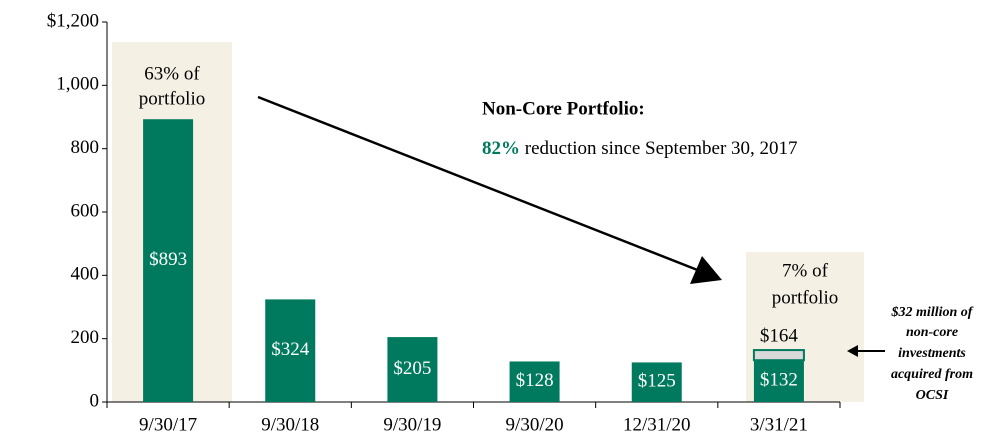 This screenshot has height=441, width=993. Describe the element at coordinates (932, 312) in the screenshot. I see `note-line: $32 million of` at that location.